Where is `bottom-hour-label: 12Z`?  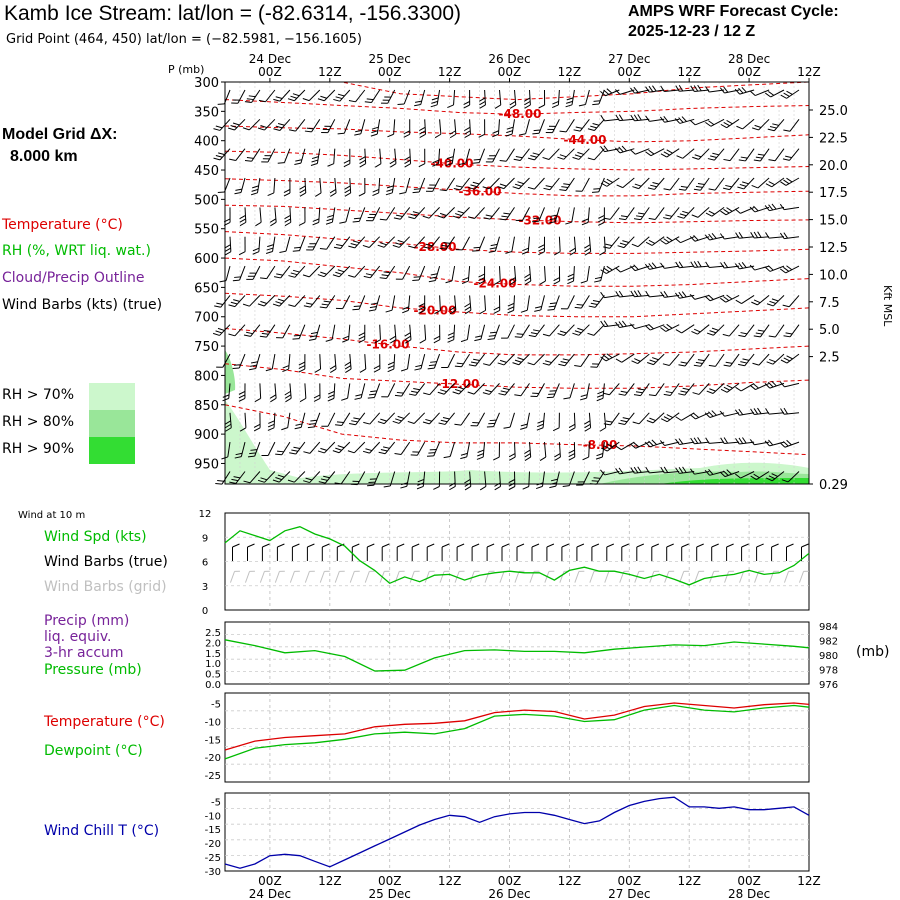 bottom-hour-label: 12Z is located at coordinates (330, 881).